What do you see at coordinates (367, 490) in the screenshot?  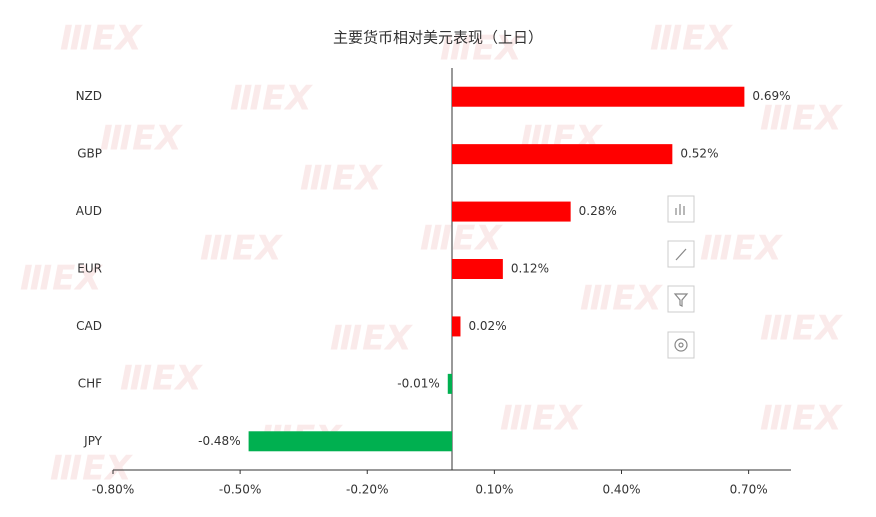 I see `x-tick-label: -0.20%` at bounding box center [367, 490].